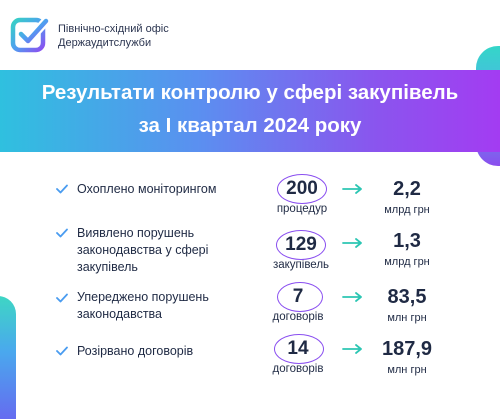  What do you see at coordinates (113, 36) in the screenshot?
I see `organization-name: Північно-східний офіс Держаудитслужби` at bounding box center [113, 36].